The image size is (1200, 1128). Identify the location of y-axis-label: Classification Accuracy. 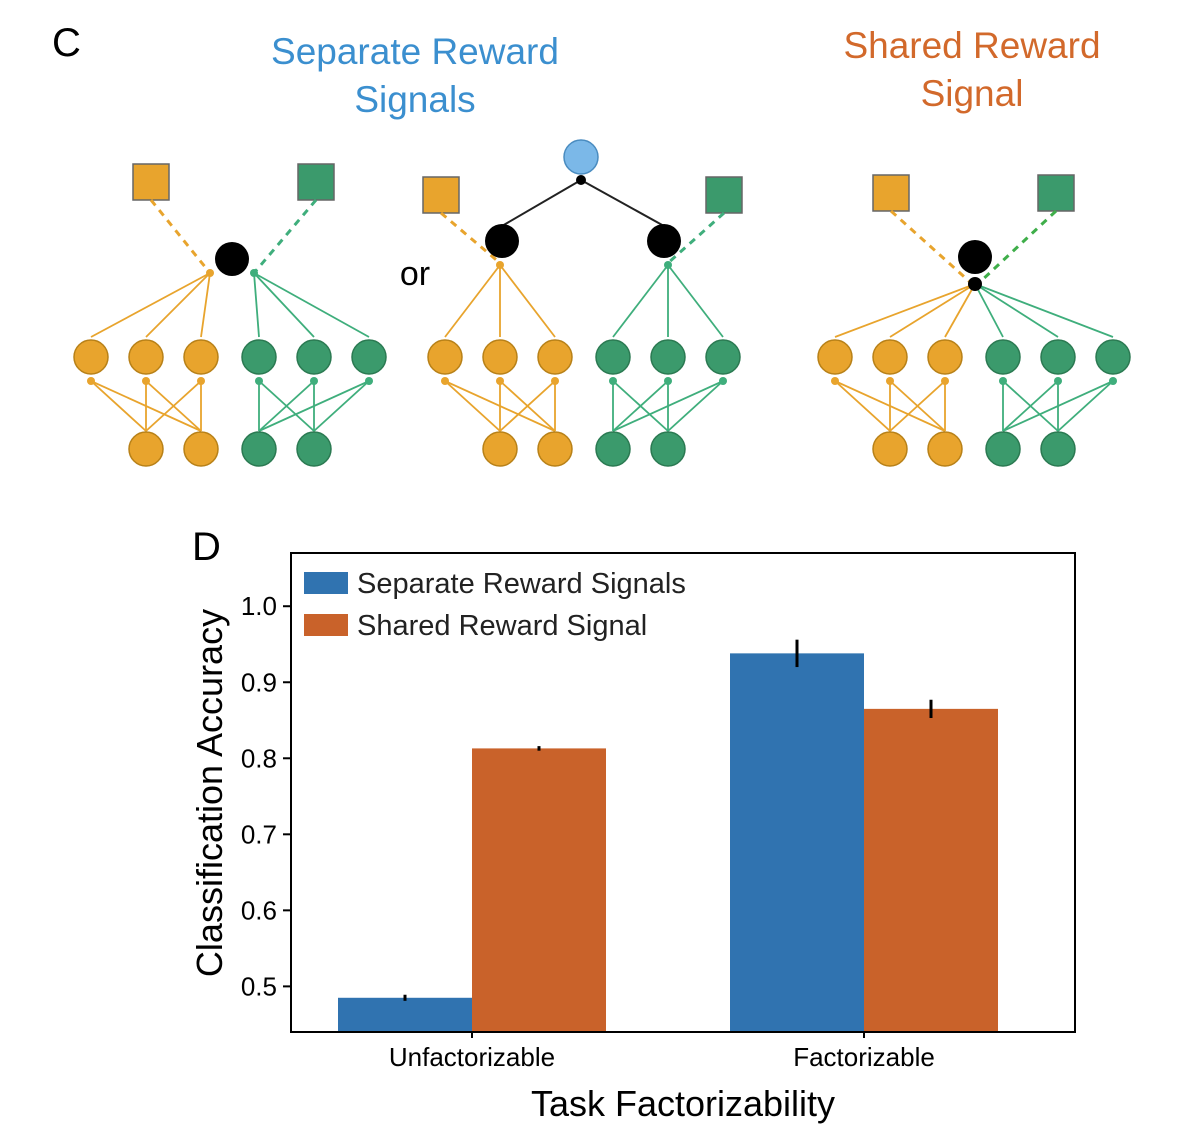
(209, 793).